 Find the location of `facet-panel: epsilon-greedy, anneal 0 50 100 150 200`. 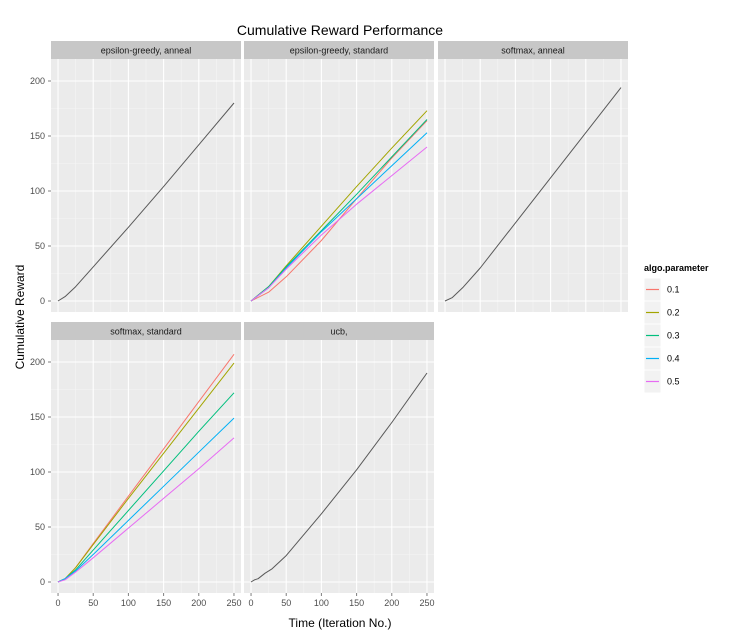

facet-panel: epsilon-greedy, anneal 0 50 100 150 200 is located at coordinates (135, 176).